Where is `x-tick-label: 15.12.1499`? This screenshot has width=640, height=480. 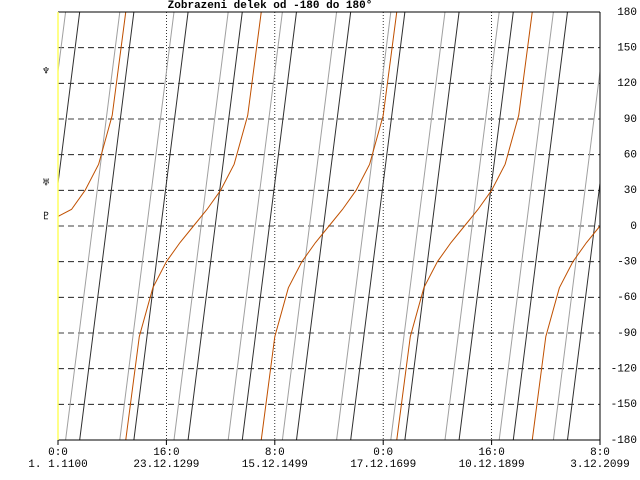 x-tick-label: 15.12.1499 is located at coordinates (275, 465).